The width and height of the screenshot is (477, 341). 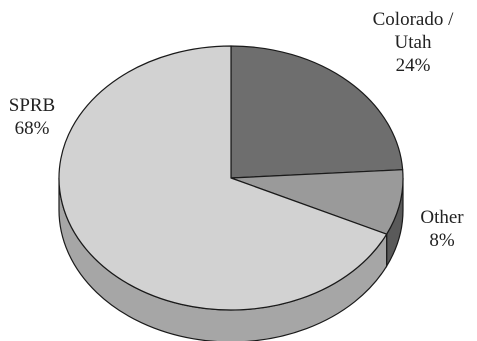 I want to click on slice-label-colorado-utah: Colorado / Utah 24%, so click(x=413, y=42).